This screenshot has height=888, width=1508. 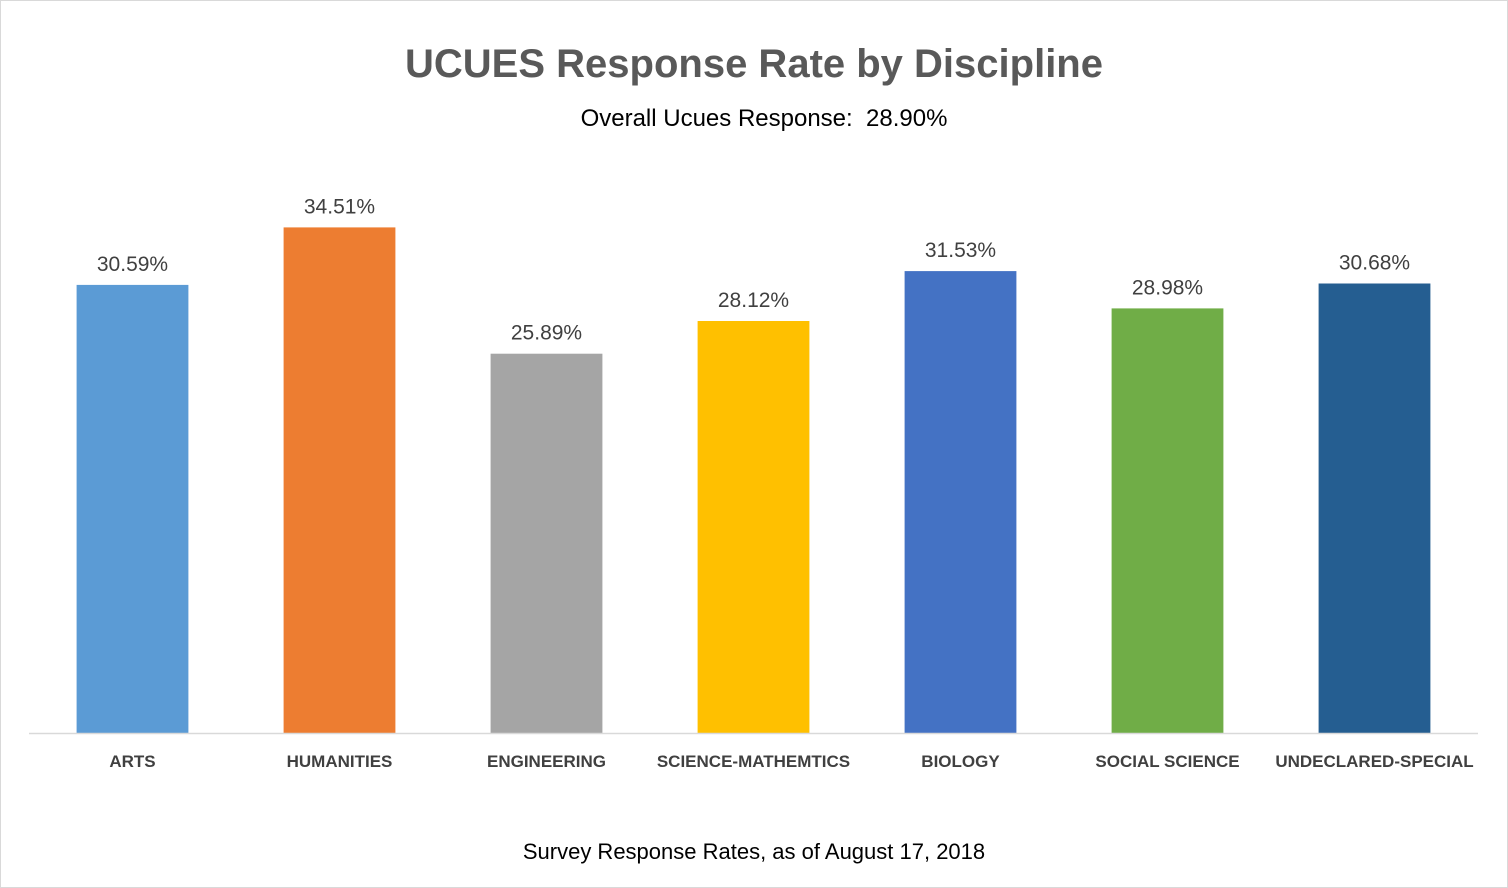 I want to click on data-label: 28.98%, so click(x=1167, y=287).